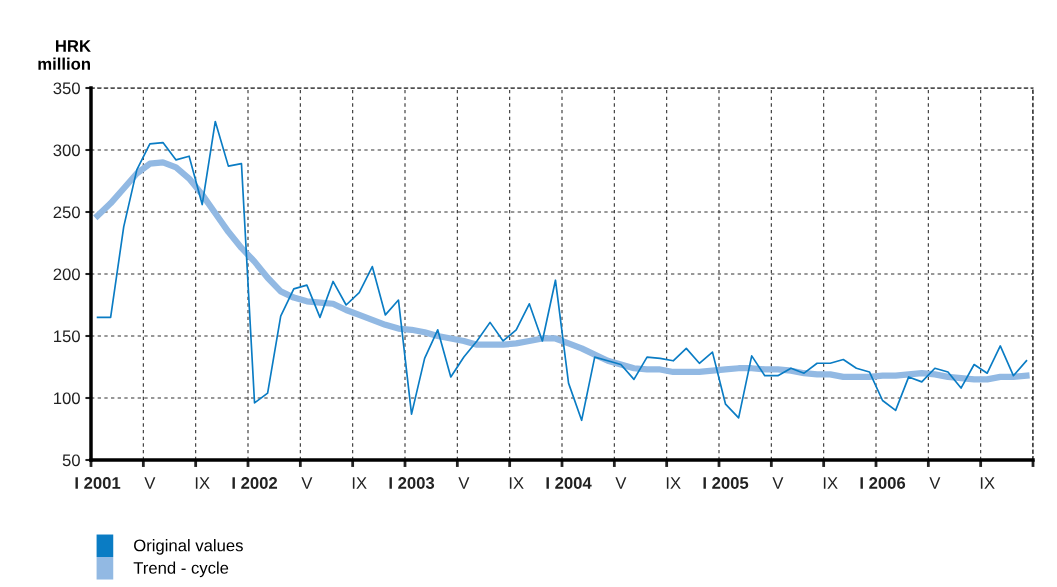  I want to click on legend-label: Original values, so click(188, 547).